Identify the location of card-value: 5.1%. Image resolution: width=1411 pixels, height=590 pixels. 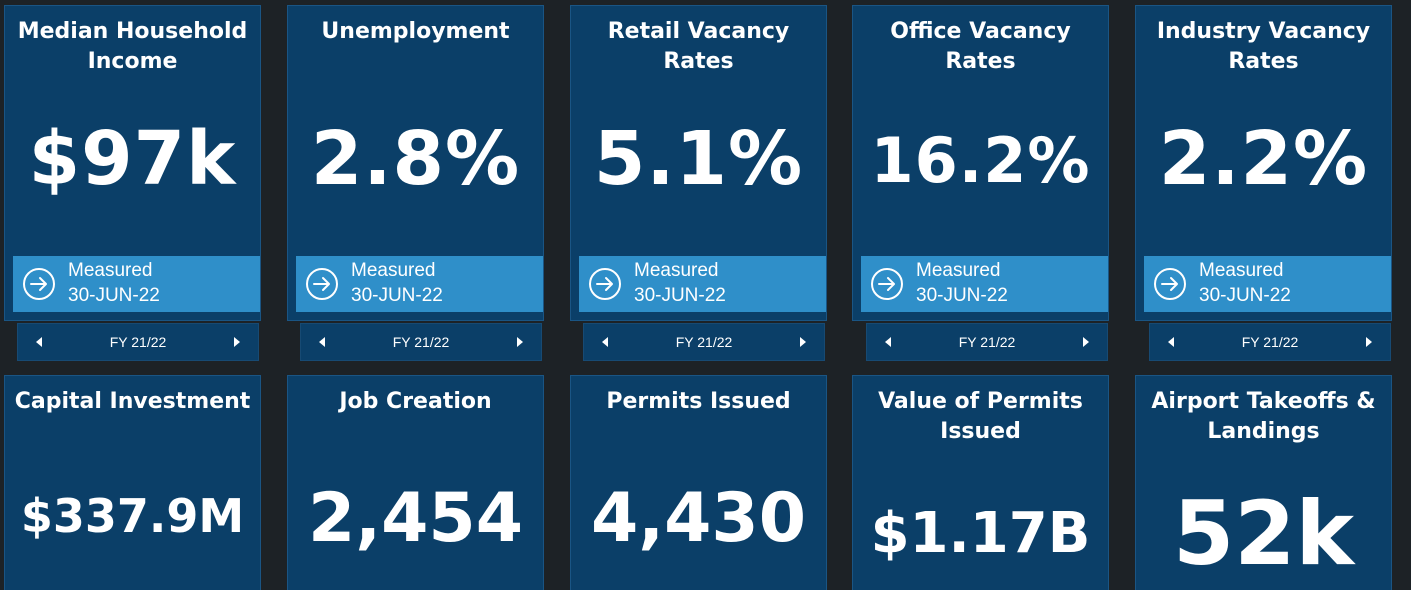
(698, 159).